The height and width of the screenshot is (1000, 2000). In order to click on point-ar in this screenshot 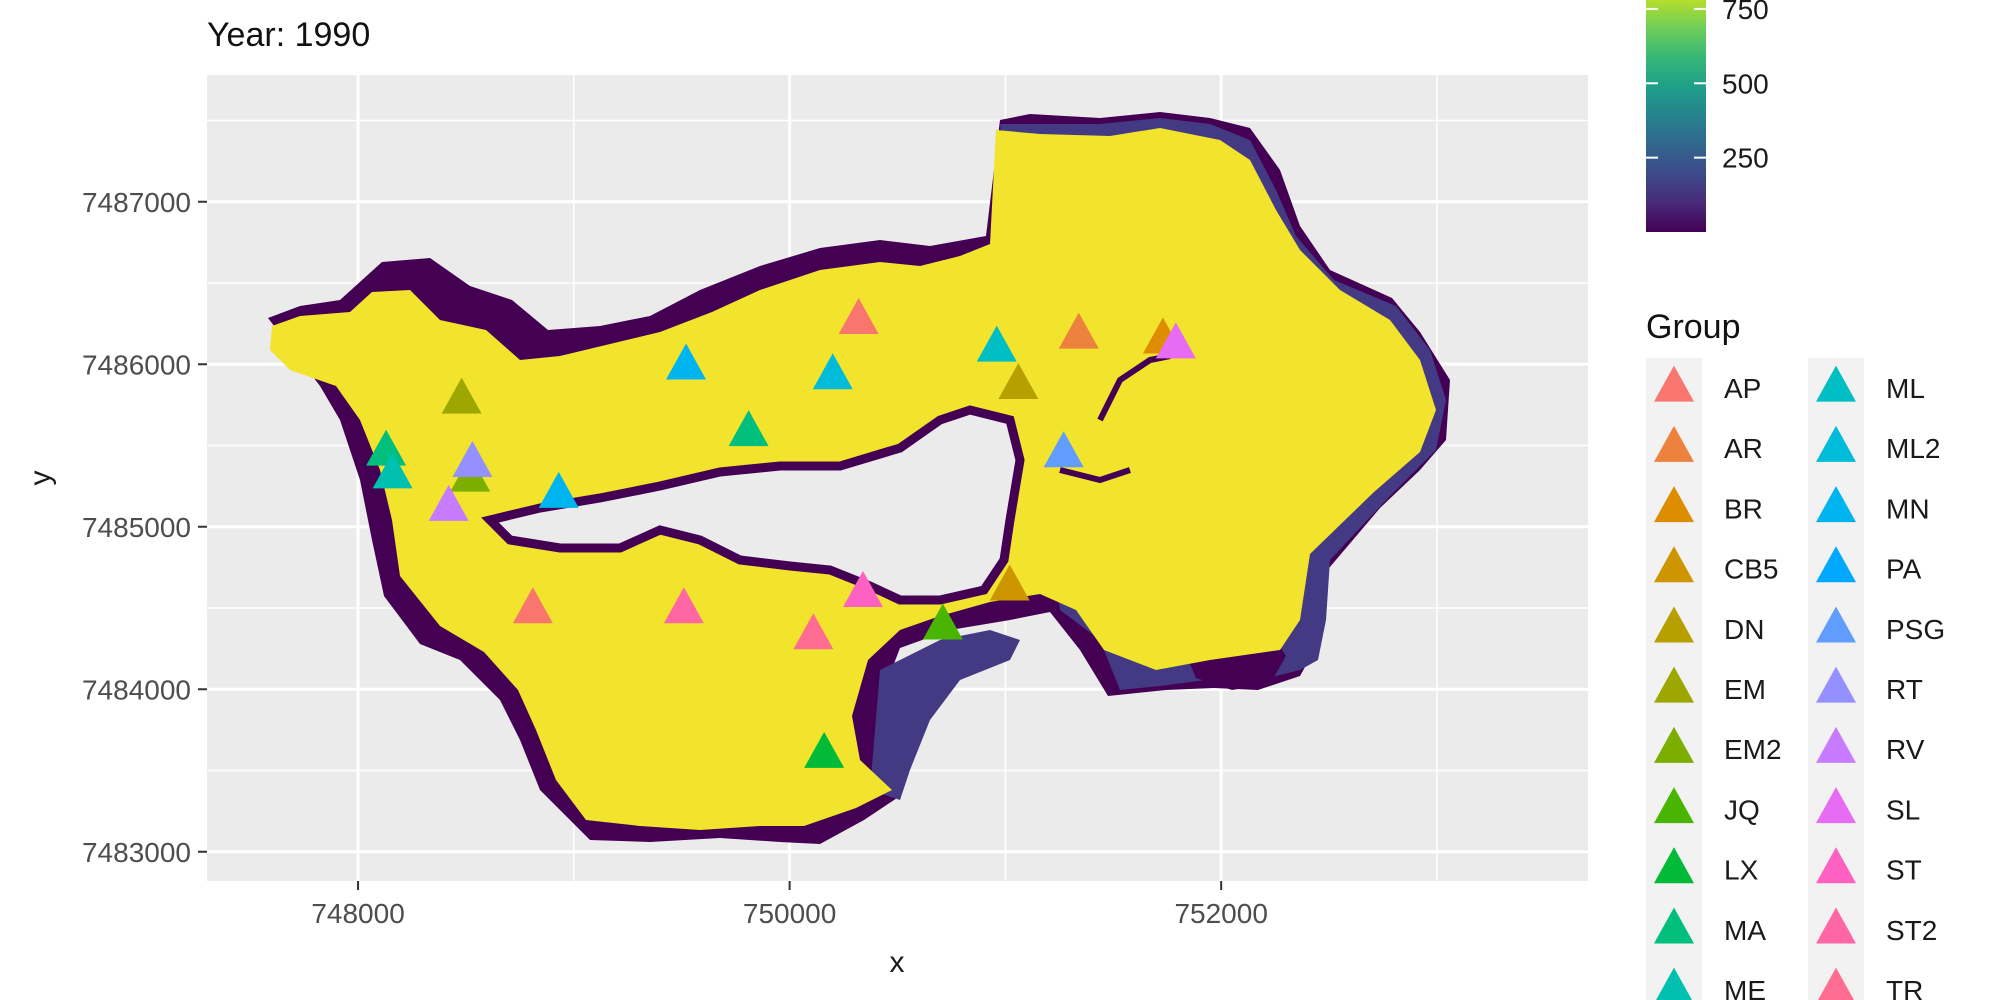, I will do `click(1078, 330)`.